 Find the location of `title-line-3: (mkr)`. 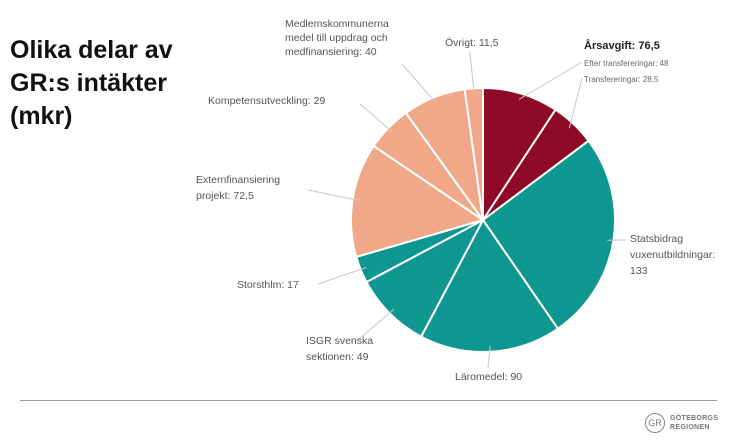

title-line-3: (mkr) is located at coordinates (41, 116).